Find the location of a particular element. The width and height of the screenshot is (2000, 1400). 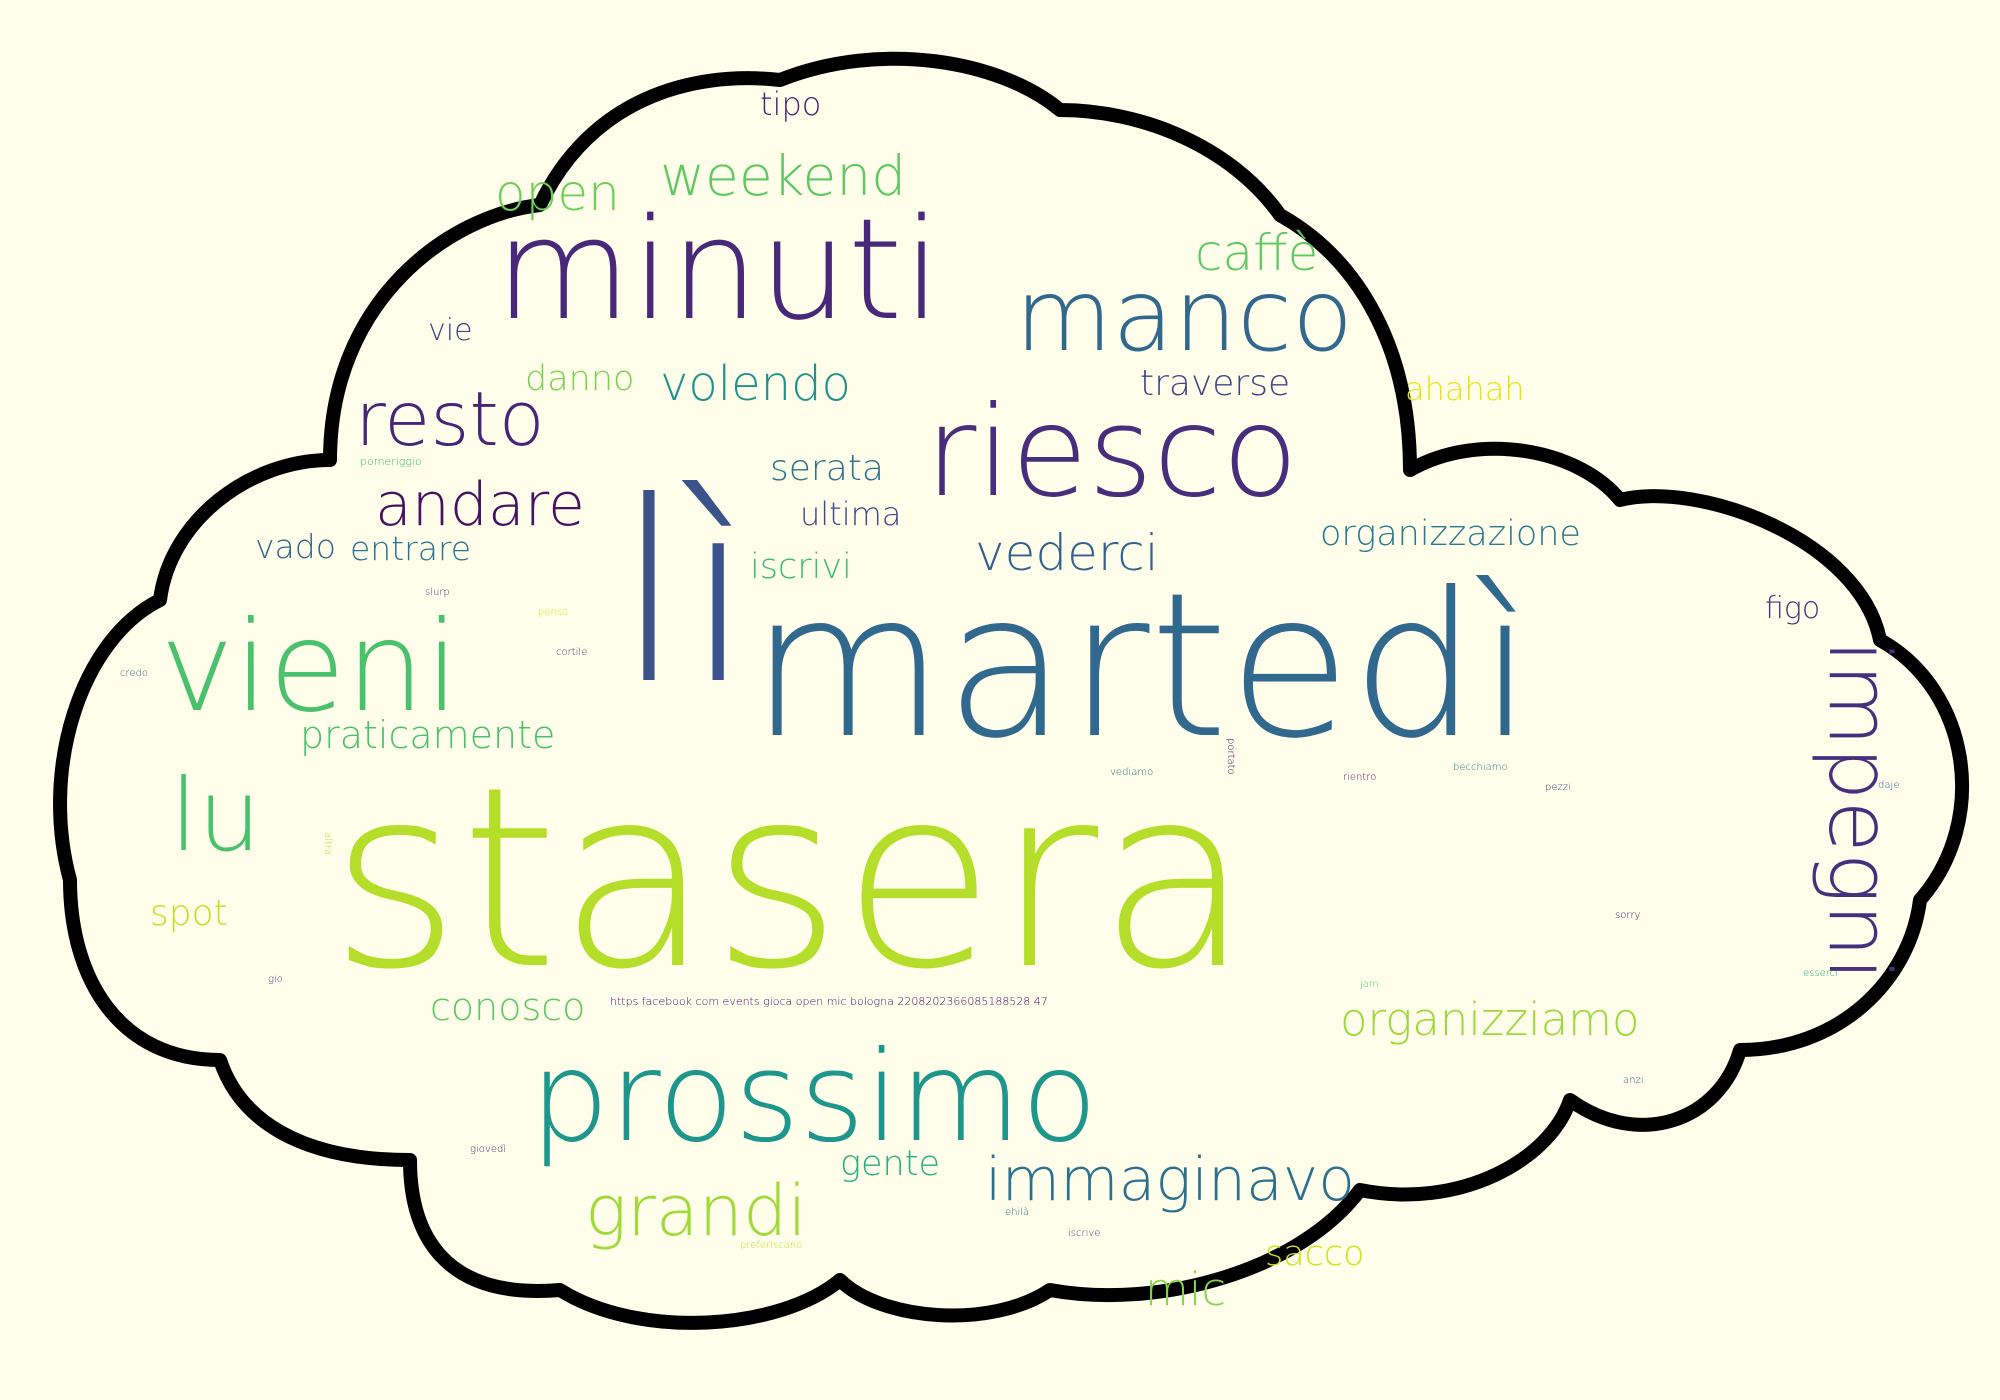

word-33: iscrivi is located at coordinates (801, 567).